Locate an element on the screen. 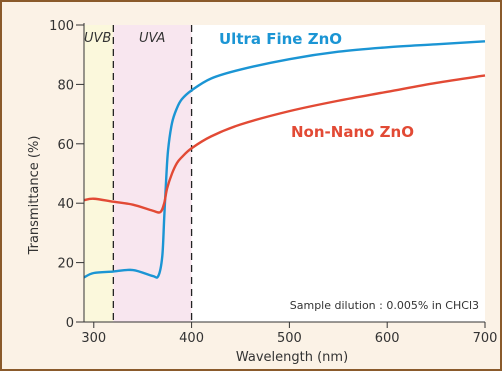 Image resolution: width=502 pixels, height=371 pixels. x-tick-label: 500 is located at coordinates (289, 338).